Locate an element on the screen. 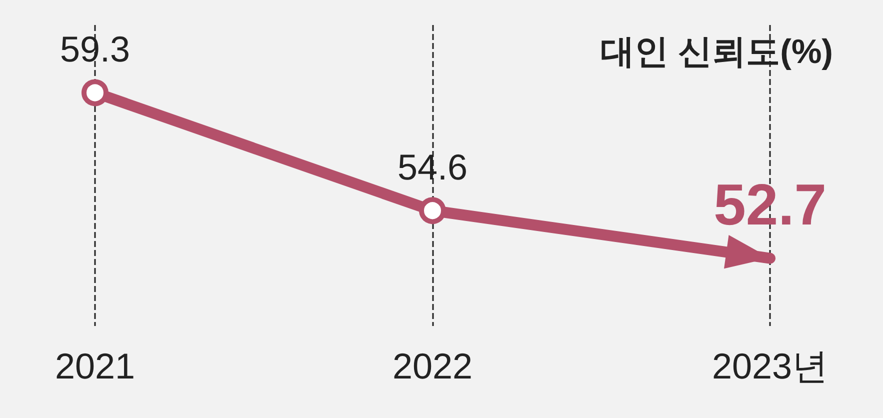 This screenshot has width=883, height=418. data-label: 54.6 is located at coordinates (432, 167).